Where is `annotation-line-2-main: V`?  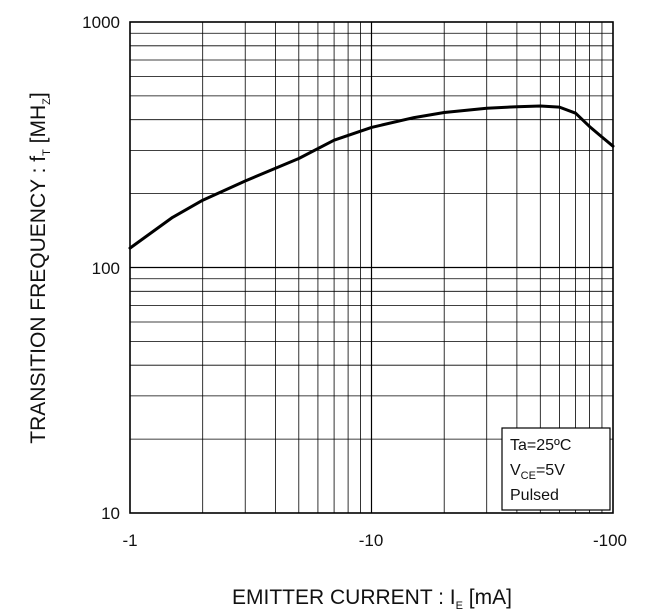 annotation-line-2-main: V is located at coordinates (515, 470).